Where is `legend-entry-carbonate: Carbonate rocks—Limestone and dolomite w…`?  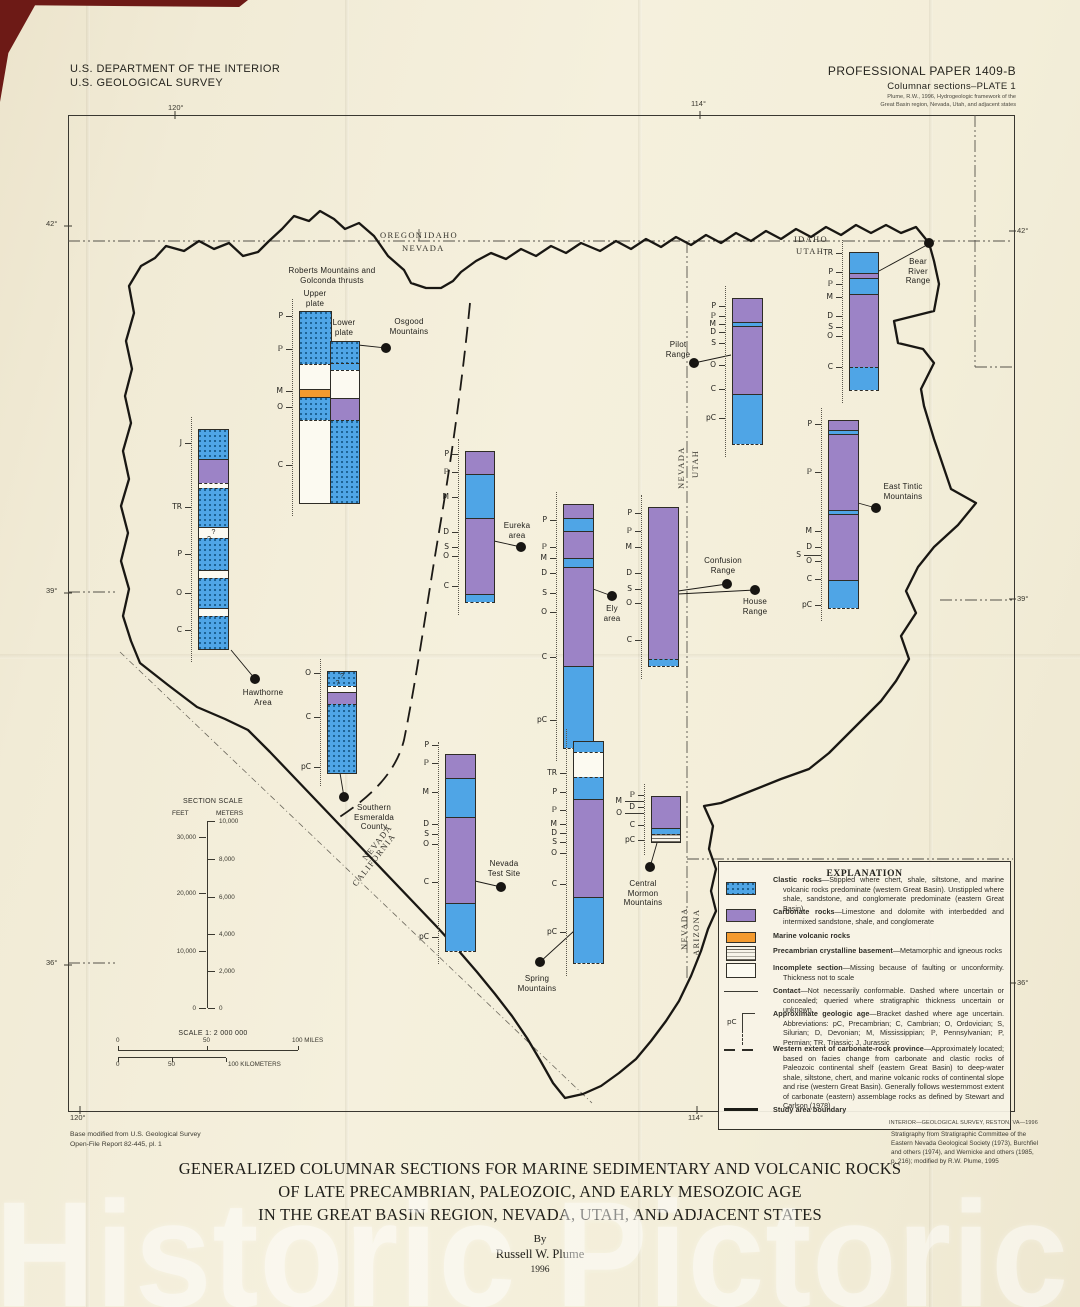
legend-entry-carbonate: Carbonate rocks—Limestone and dolomite w… is located at coordinates (888, 916).